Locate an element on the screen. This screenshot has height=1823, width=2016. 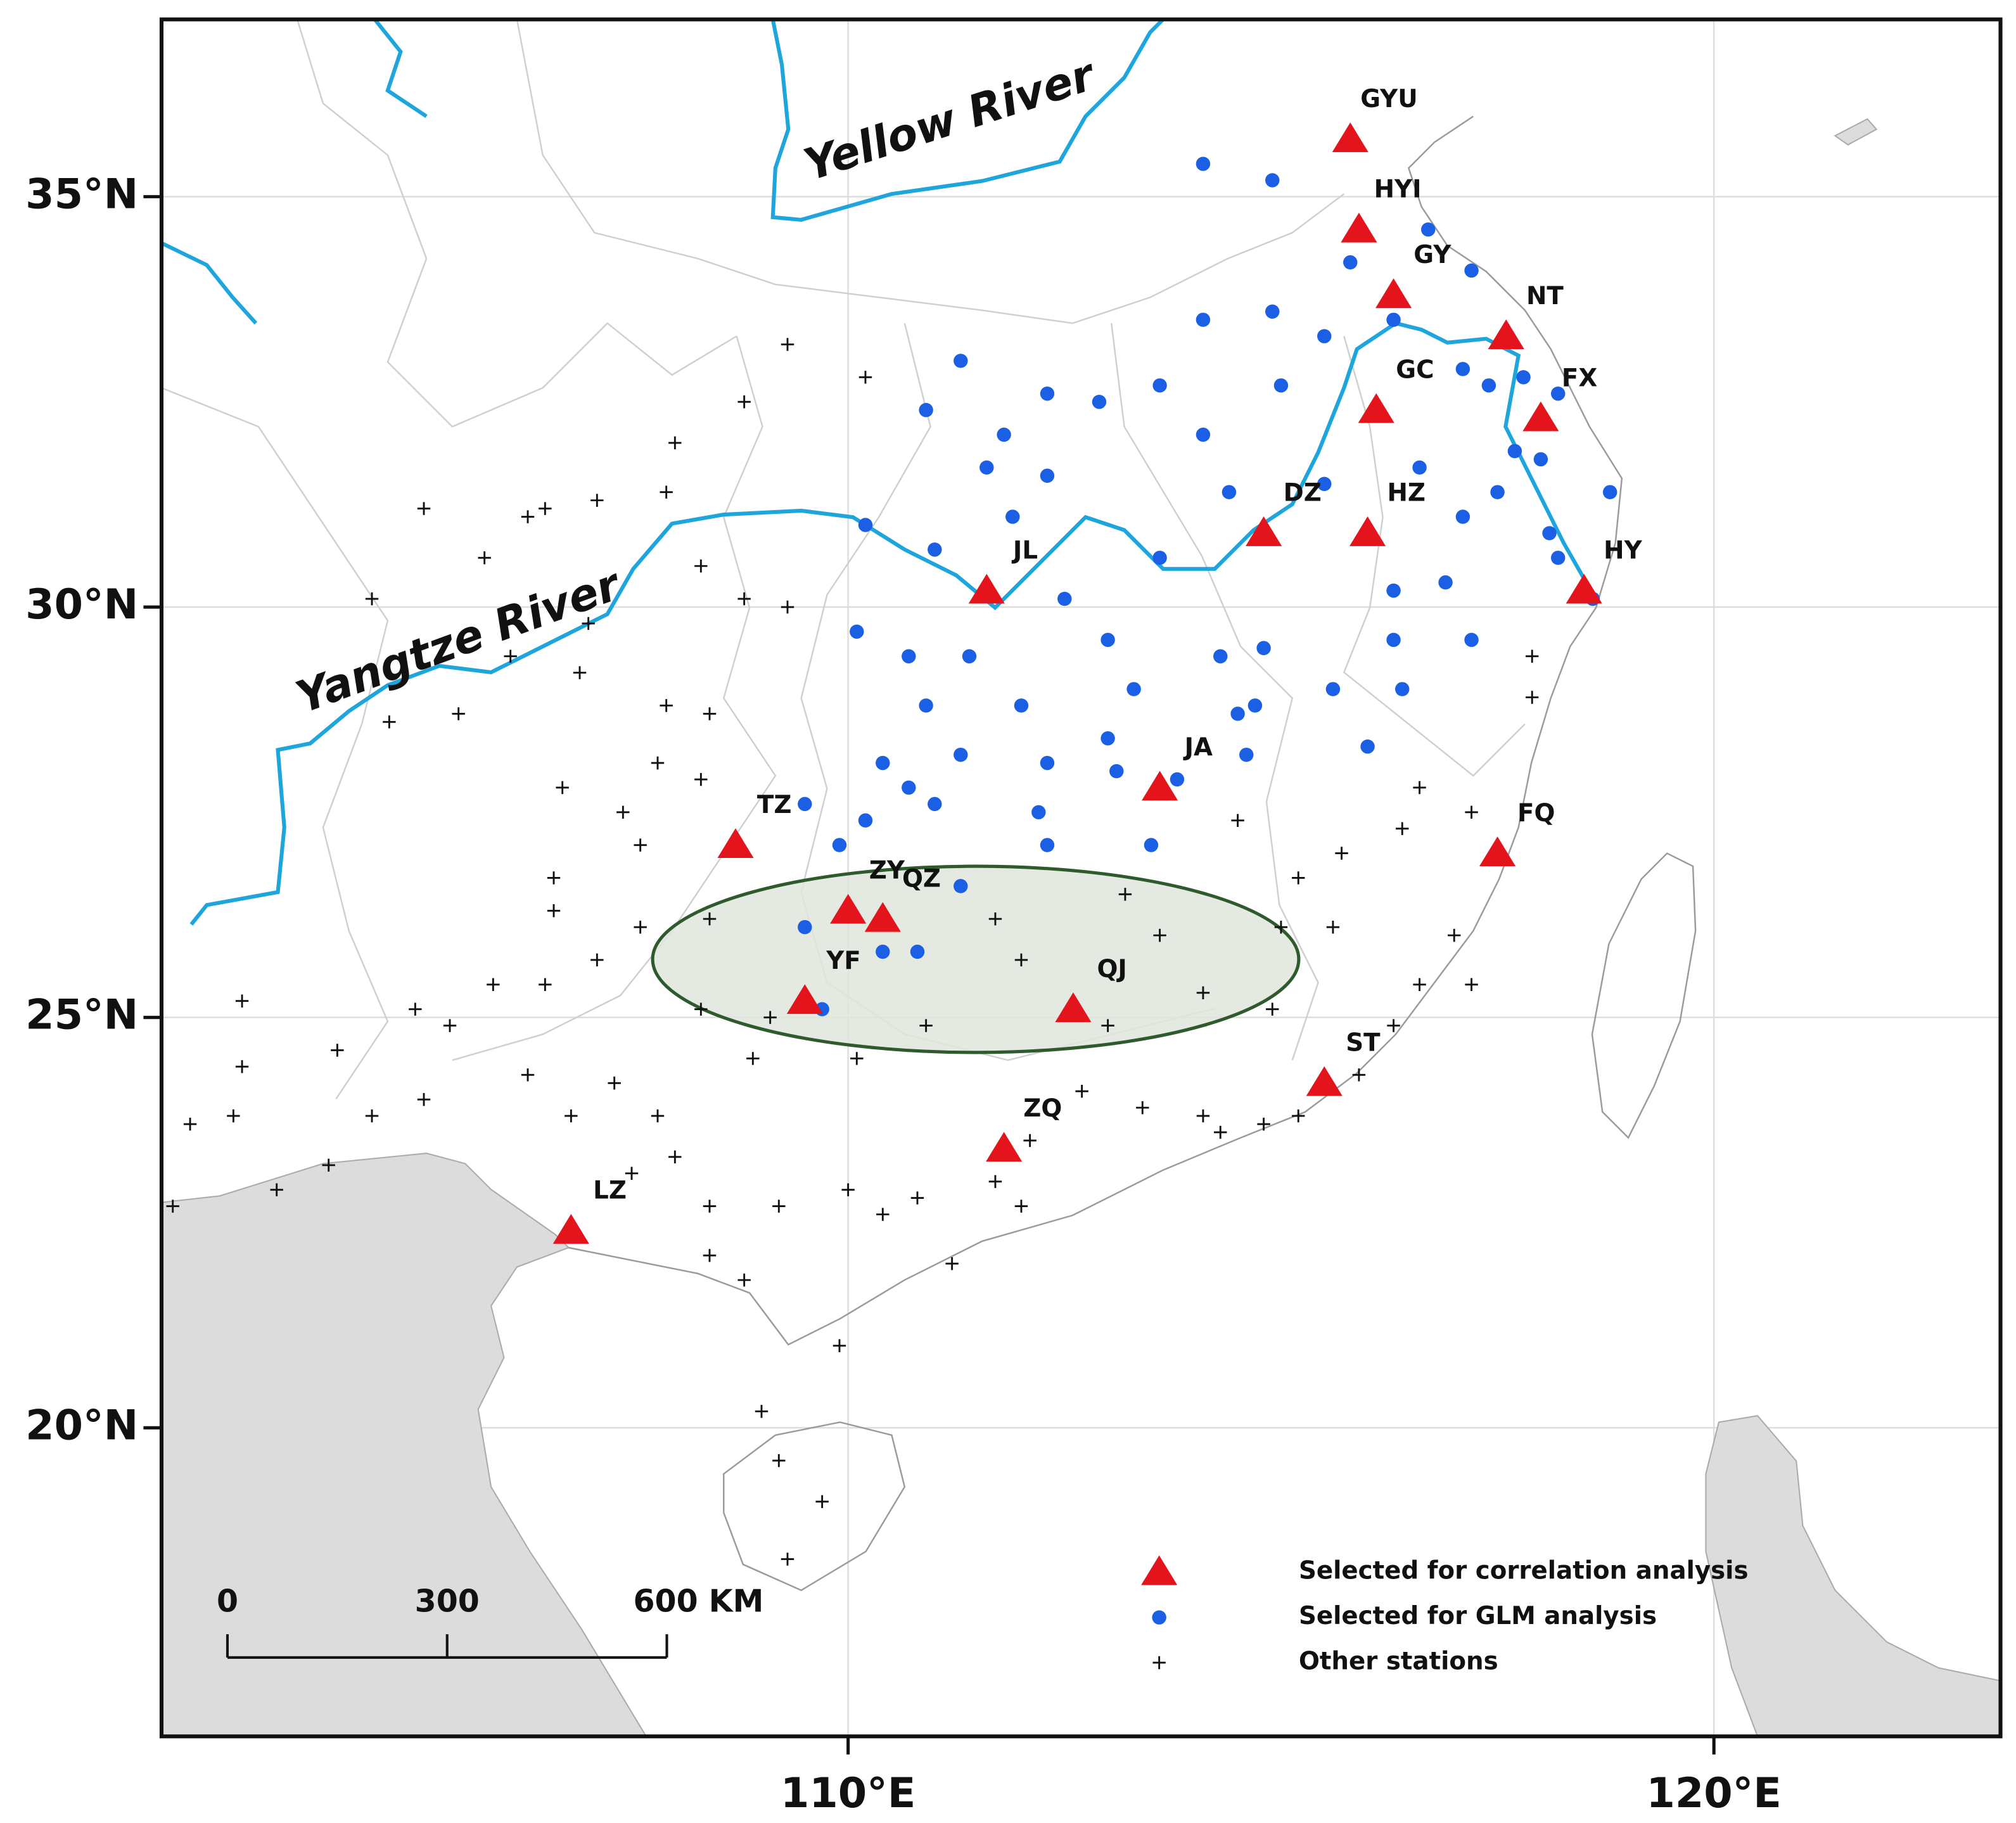
x-tick-label: 110°E is located at coordinates (848, 1793).